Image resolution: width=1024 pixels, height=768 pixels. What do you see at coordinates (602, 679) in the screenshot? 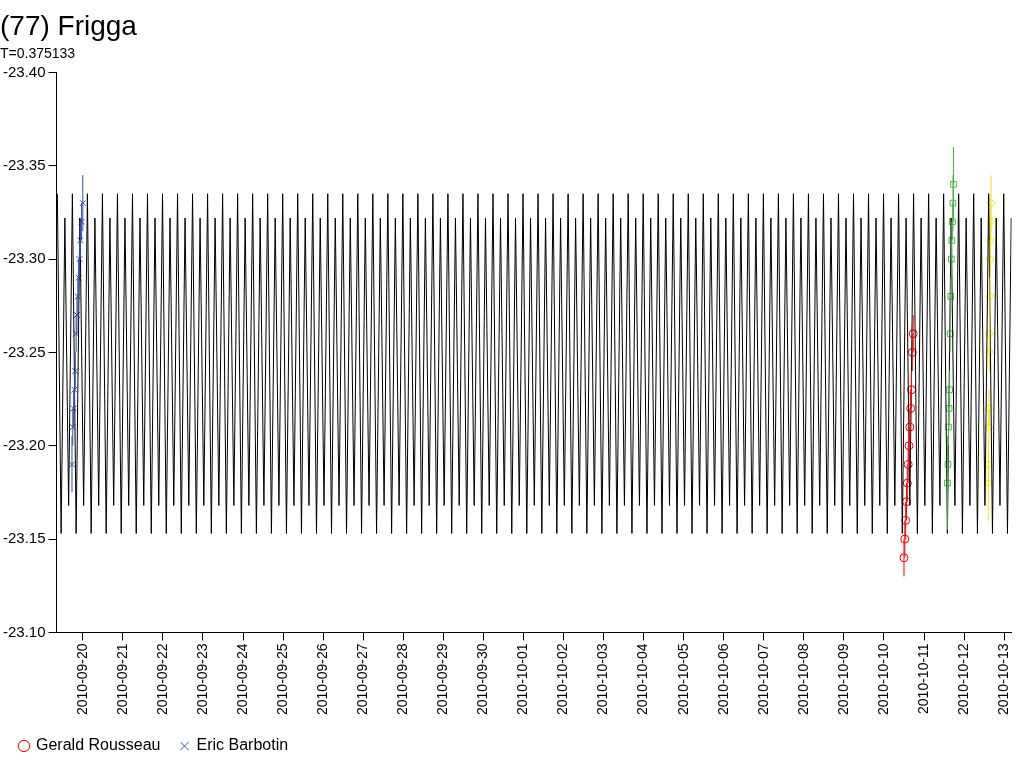
I see `x-tick-label: 2010-10-03` at bounding box center [602, 679].